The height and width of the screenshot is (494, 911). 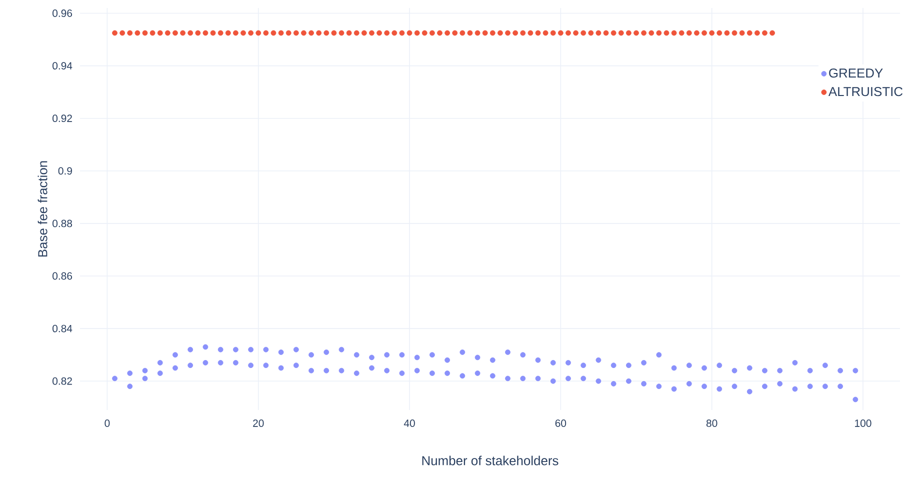 What do you see at coordinates (62, 118) in the screenshot?
I see `y-tick-label: 0.92` at bounding box center [62, 118].